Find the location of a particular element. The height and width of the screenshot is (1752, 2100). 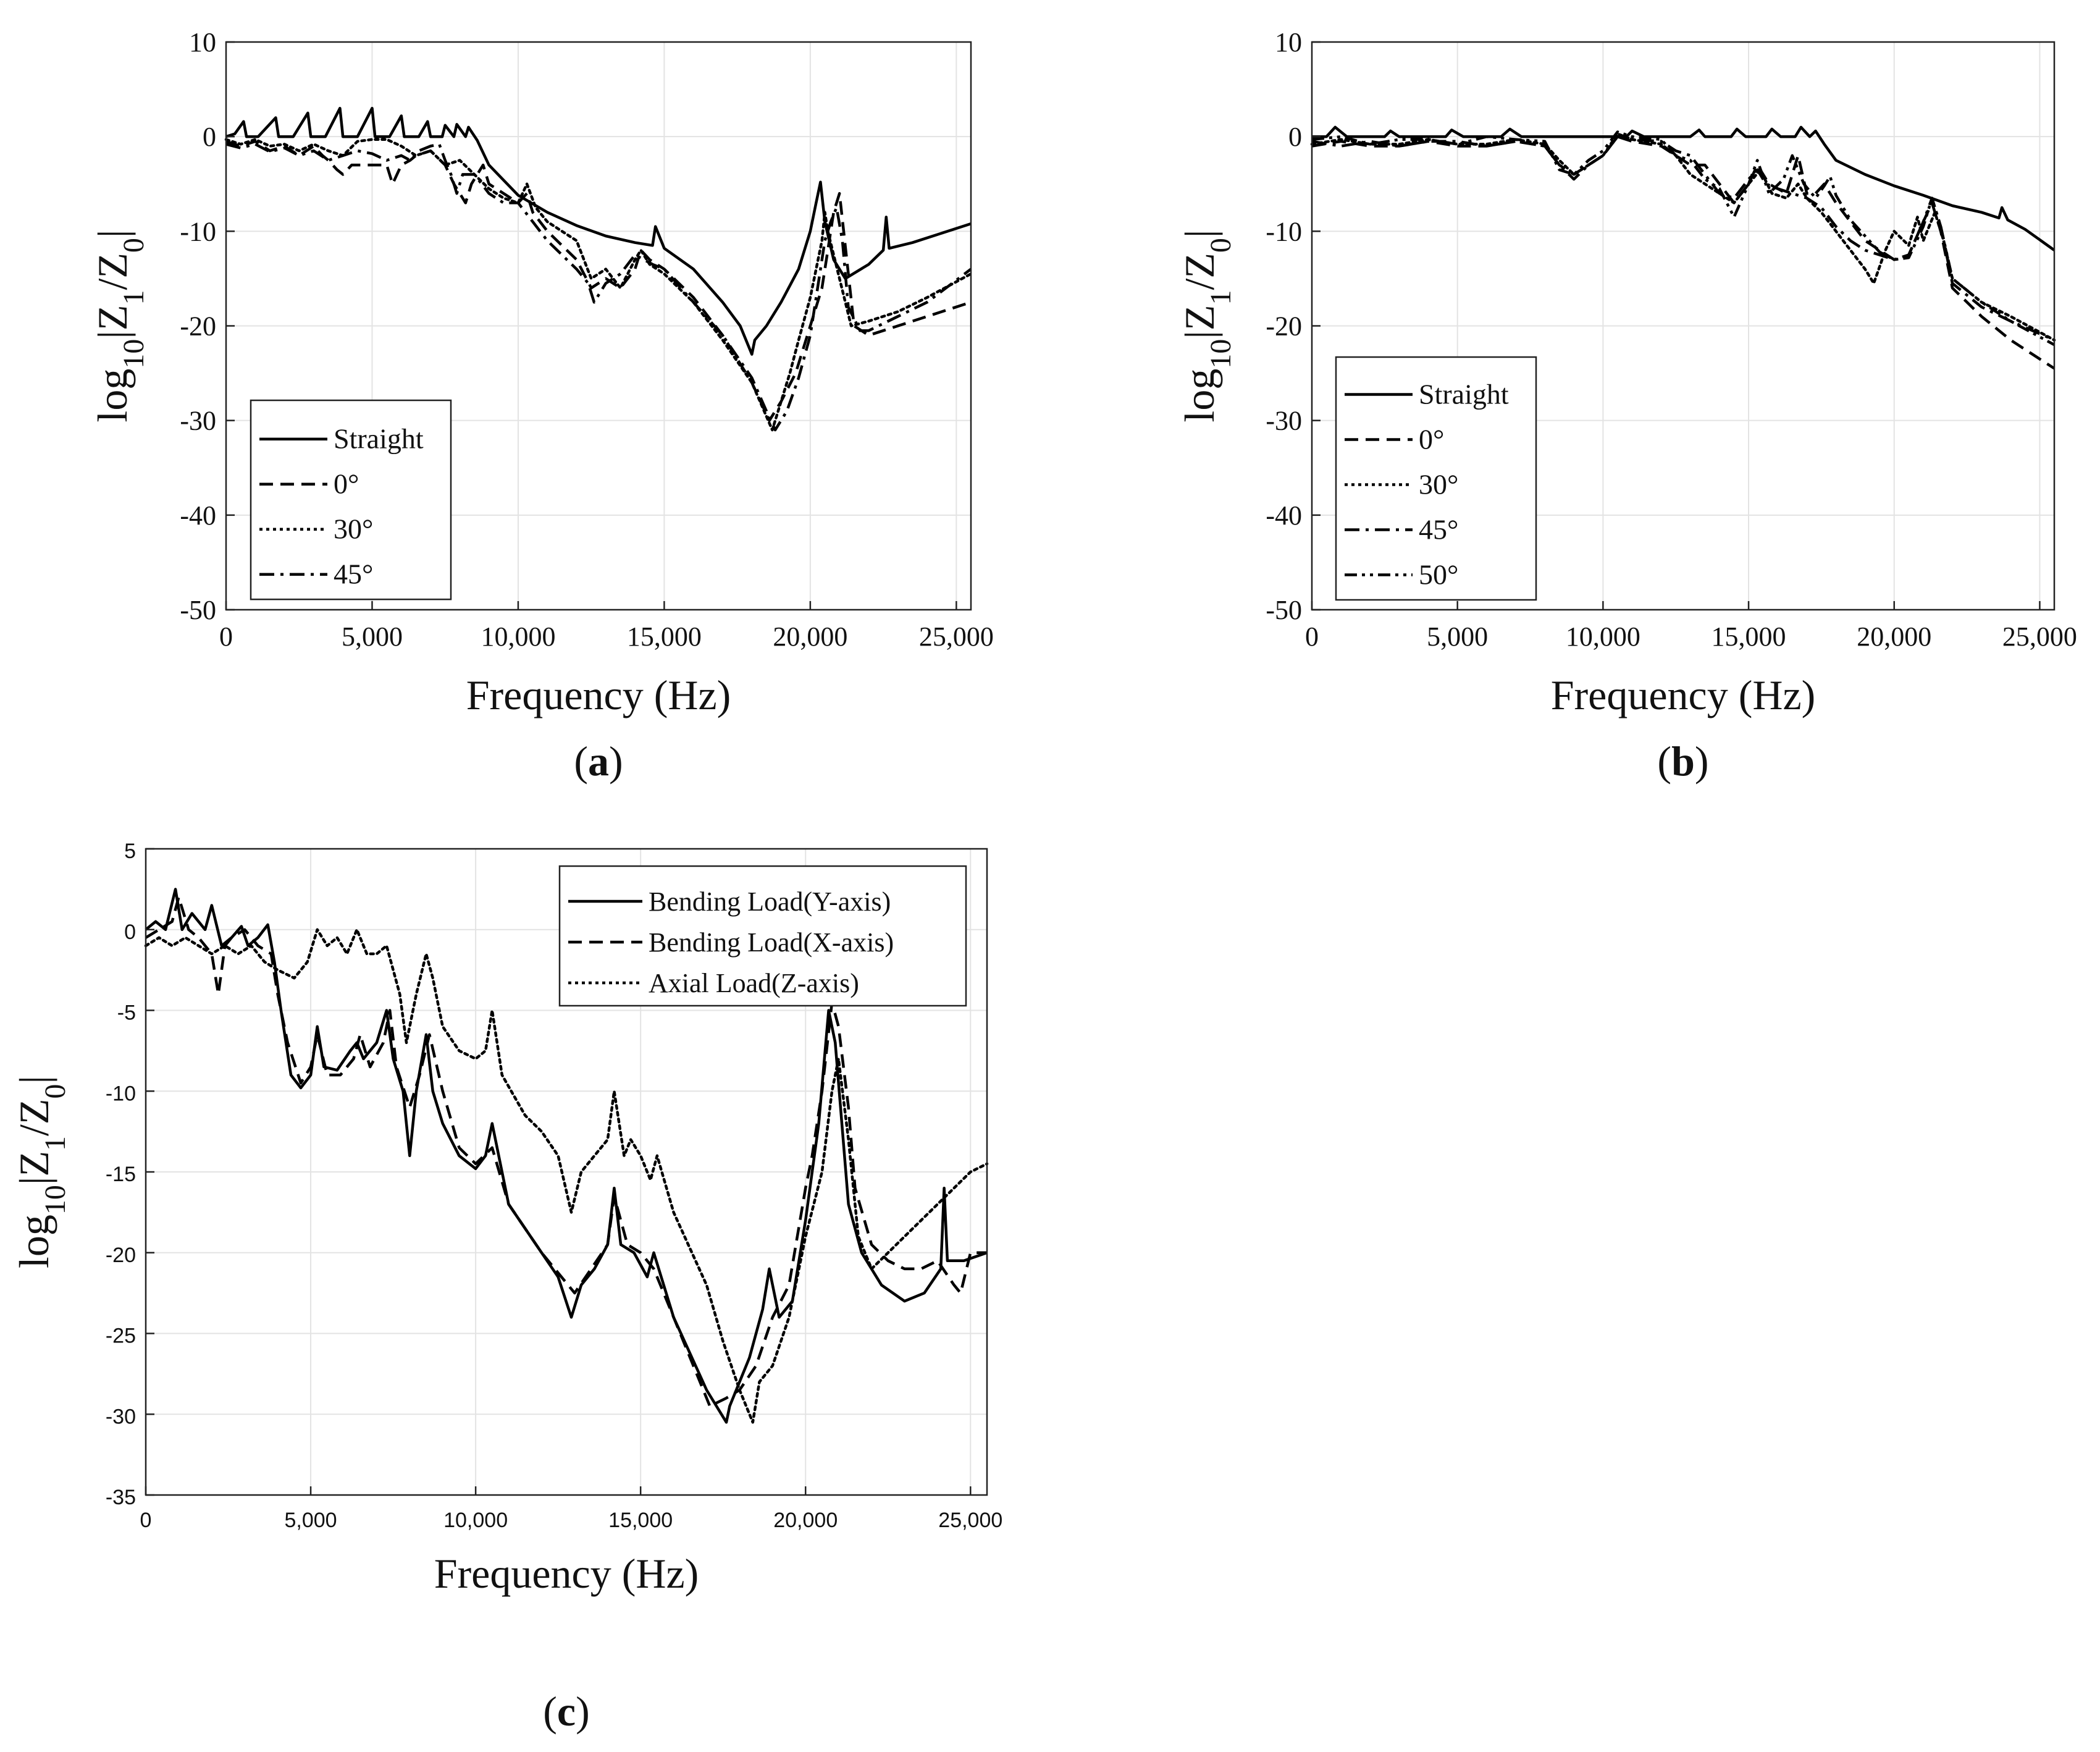

panel-c-x-tick-label: 10,000 is located at coordinates (476, 1521).